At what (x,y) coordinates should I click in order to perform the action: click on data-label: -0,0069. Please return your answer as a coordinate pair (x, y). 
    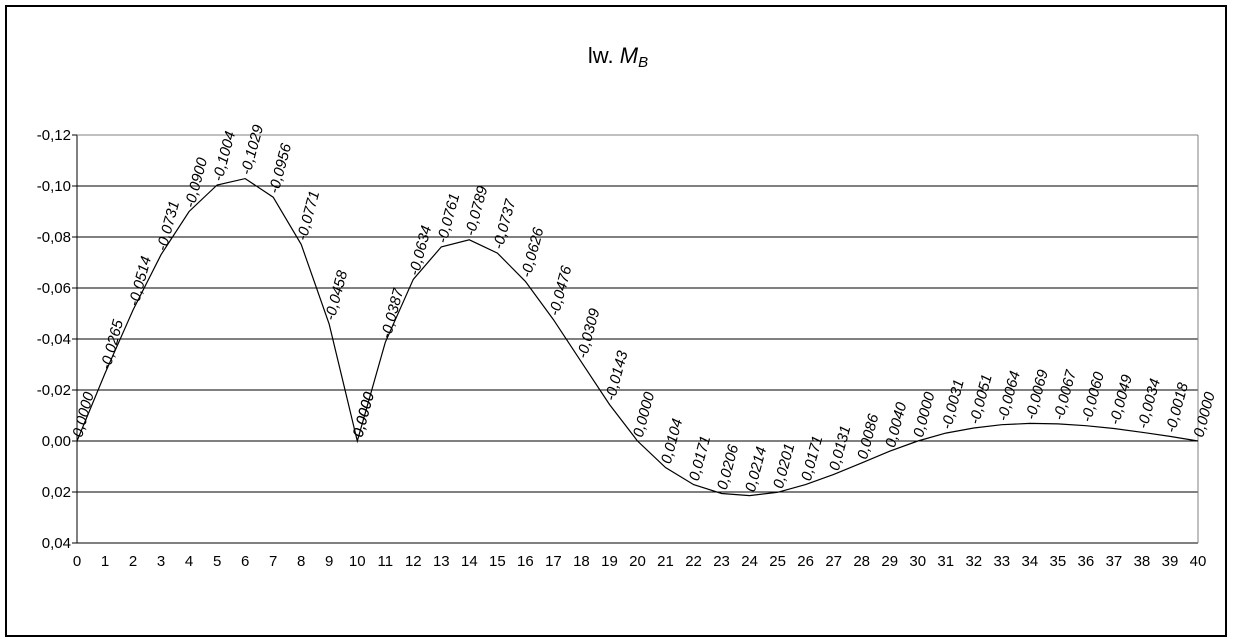
    Looking at the image, I should click on (1037, 394).